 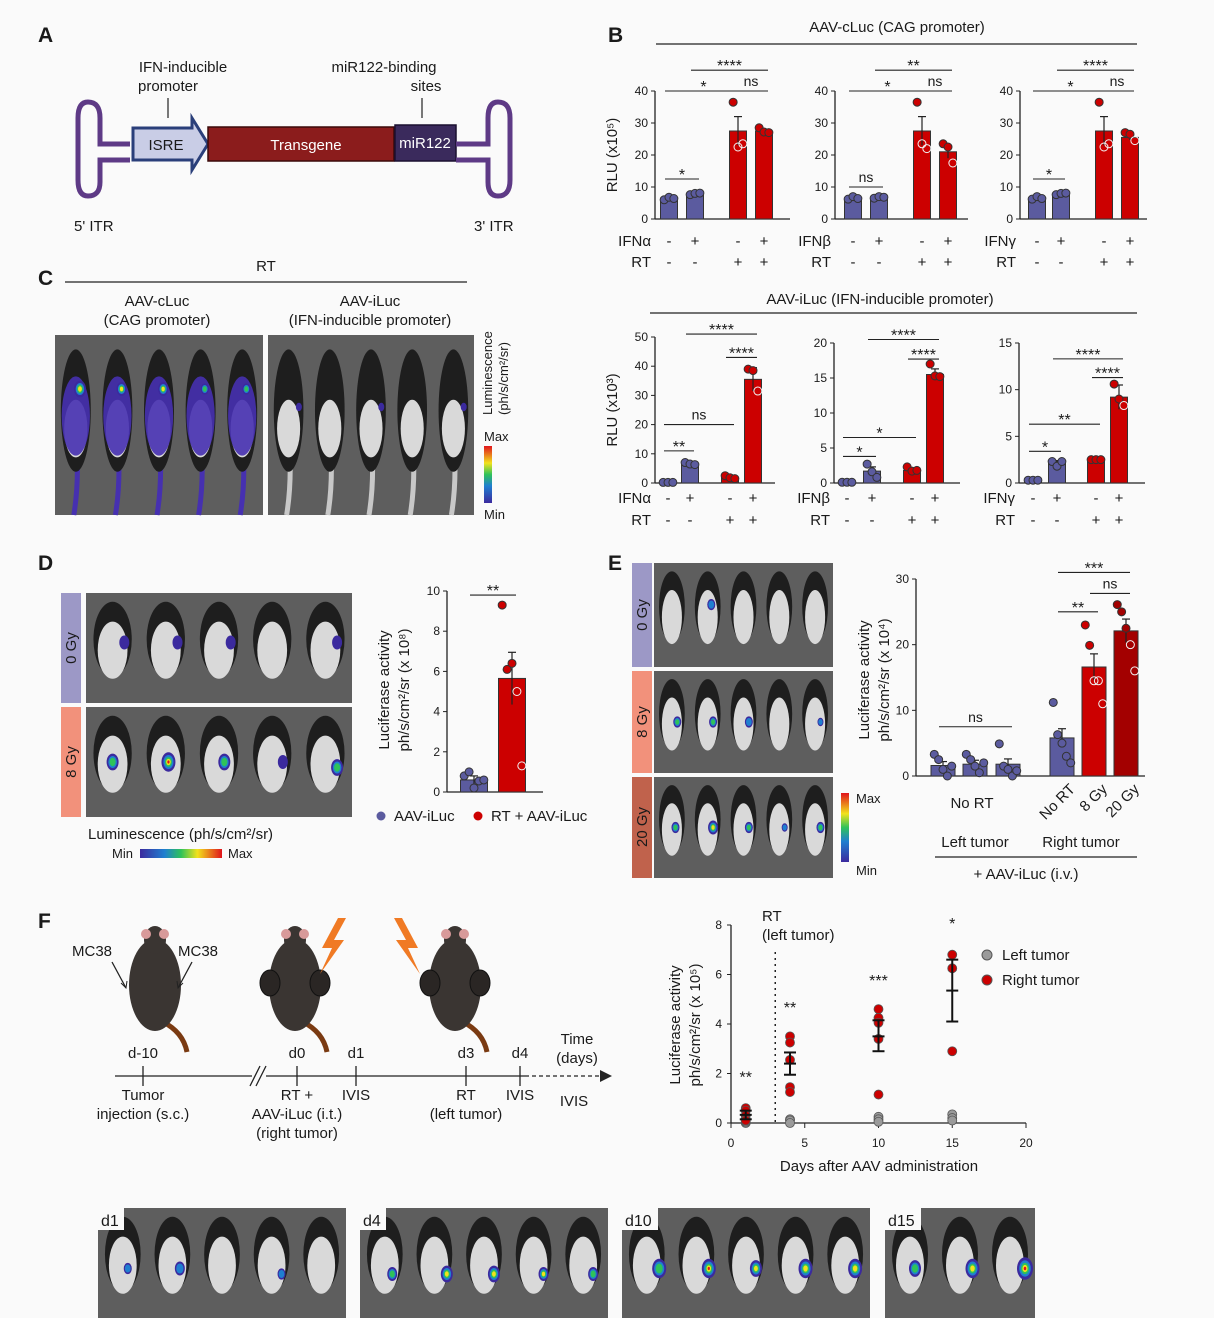 I want to click on f-image-2: d10, so click(x=746, y=1263).